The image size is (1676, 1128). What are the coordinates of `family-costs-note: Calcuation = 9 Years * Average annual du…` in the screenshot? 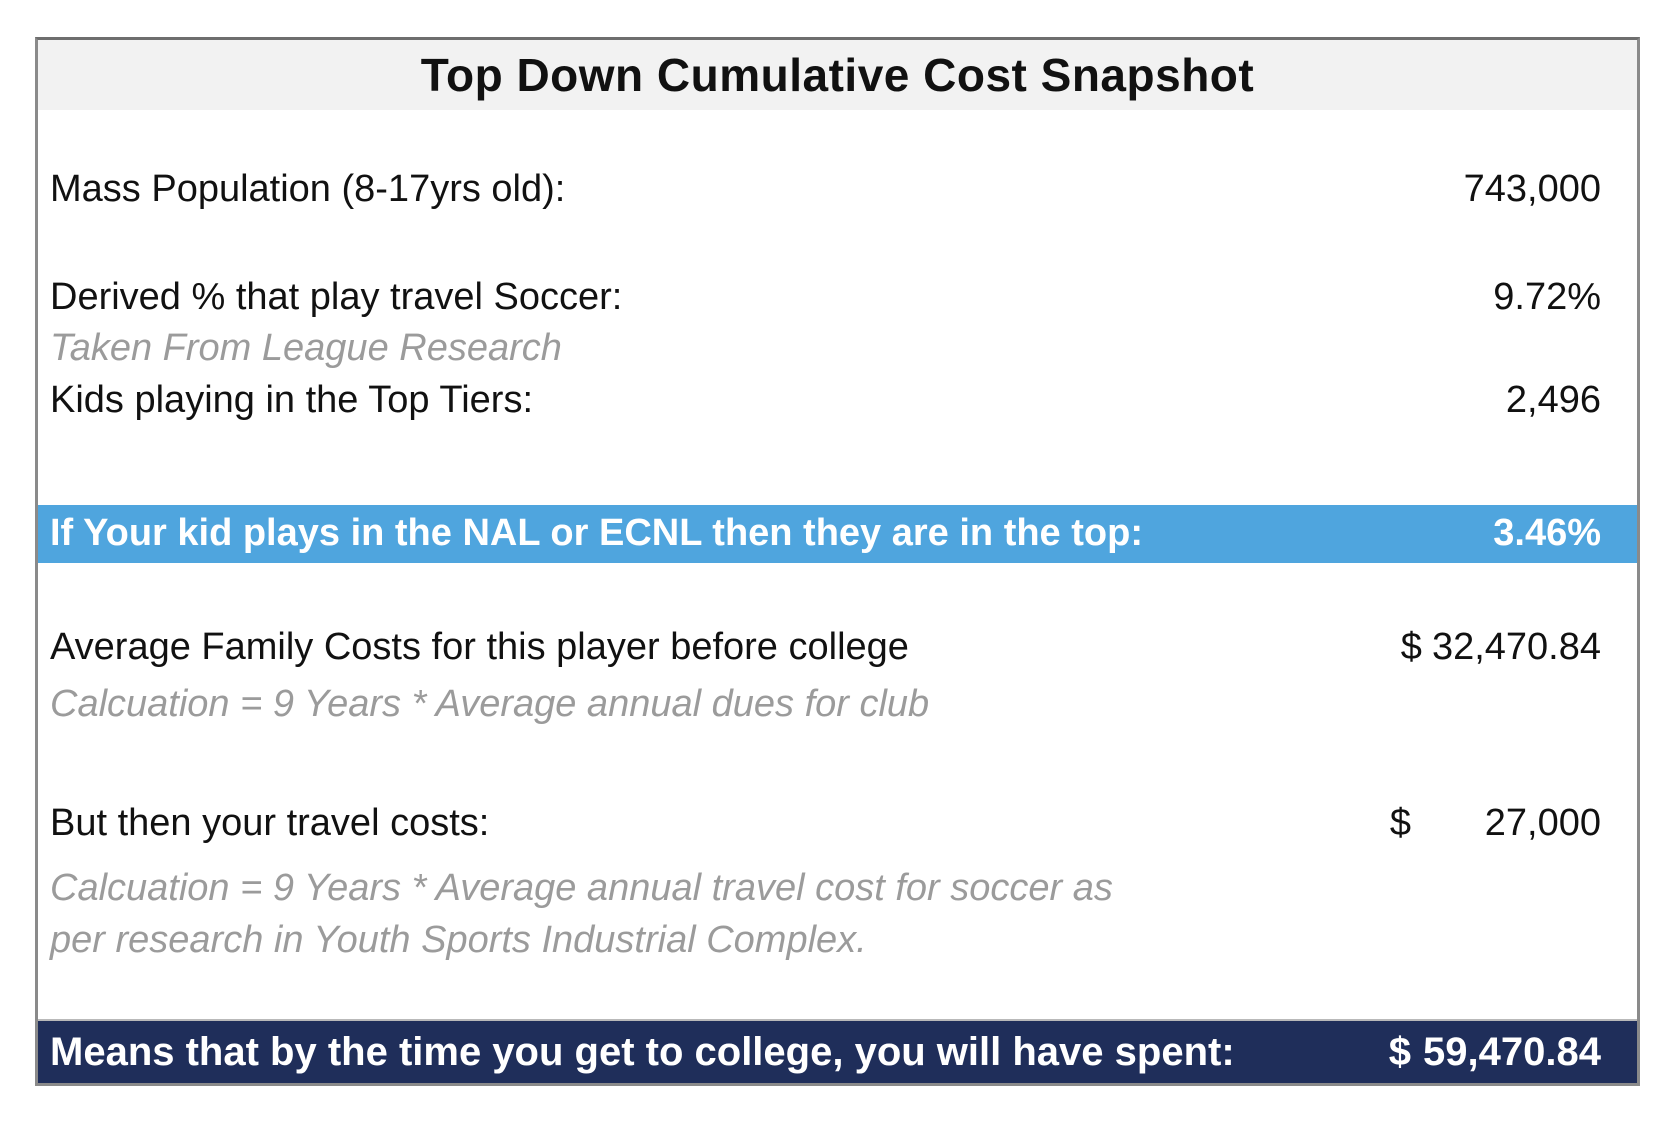 It's located at (490, 704).